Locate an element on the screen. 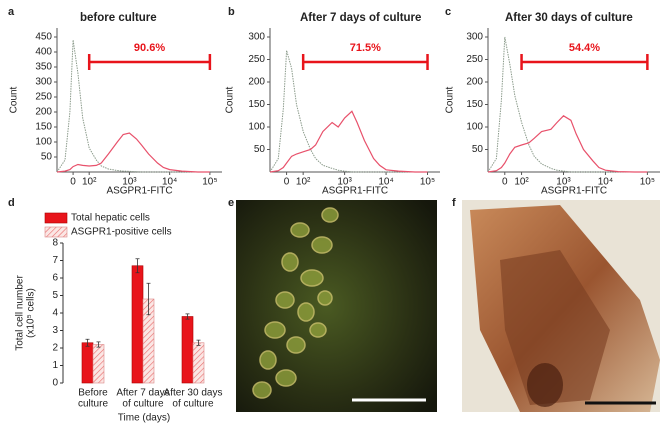  panel-label: d is located at coordinates (11, 203).